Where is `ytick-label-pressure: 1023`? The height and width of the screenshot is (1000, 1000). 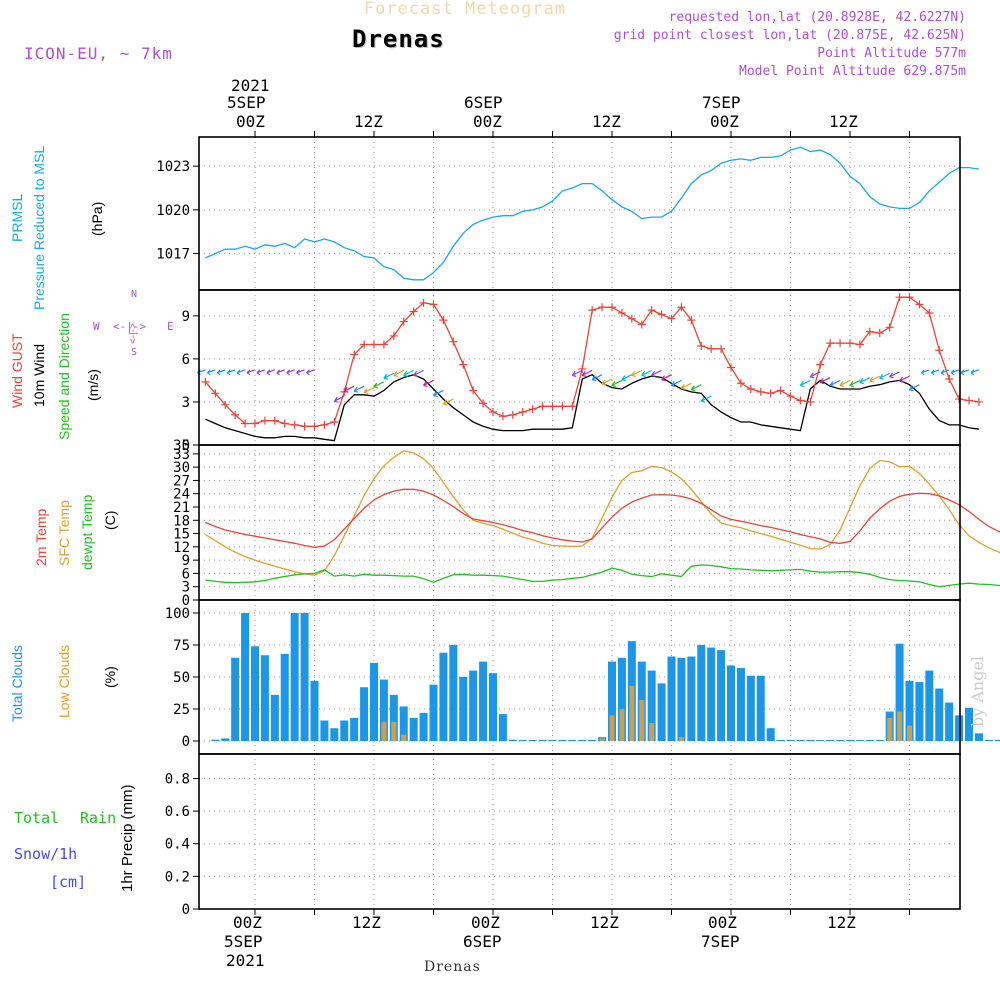
ytick-label-pressure: 1023 is located at coordinates (173, 167).